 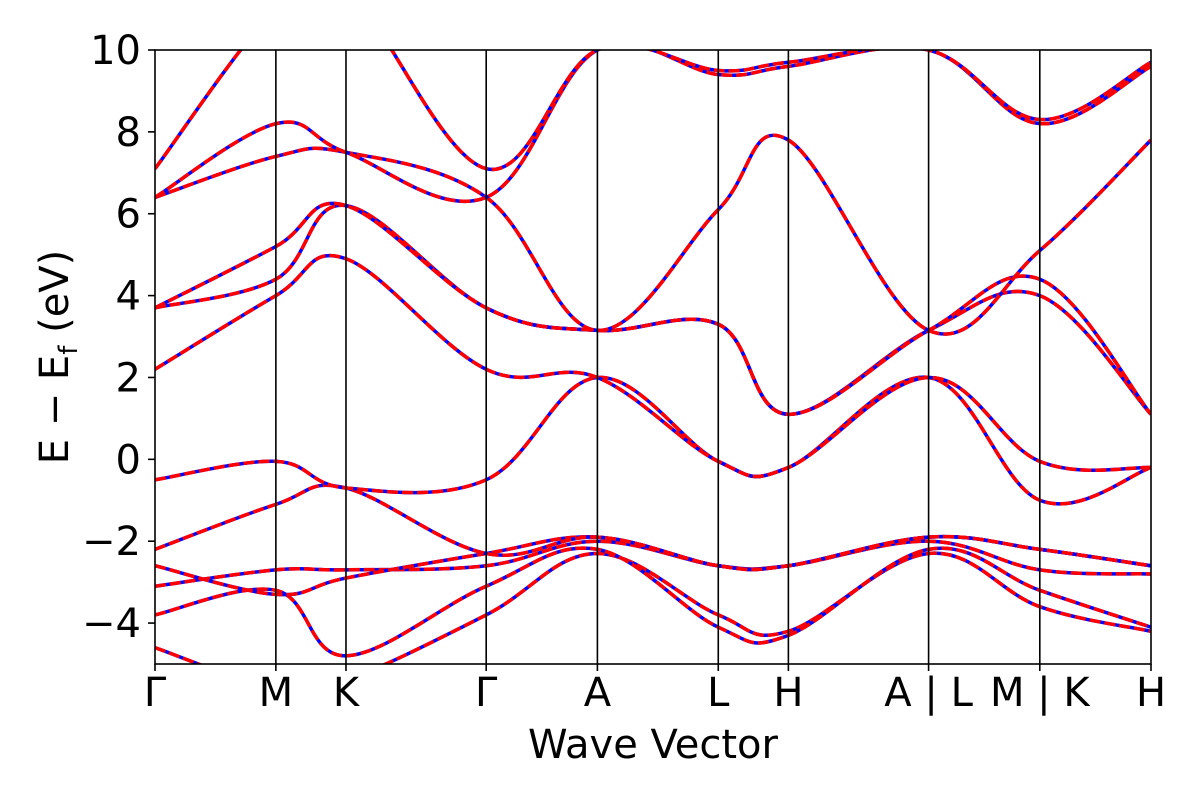 What do you see at coordinates (128, 133) in the screenshot?
I see `y-tick-label: 8` at bounding box center [128, 133].